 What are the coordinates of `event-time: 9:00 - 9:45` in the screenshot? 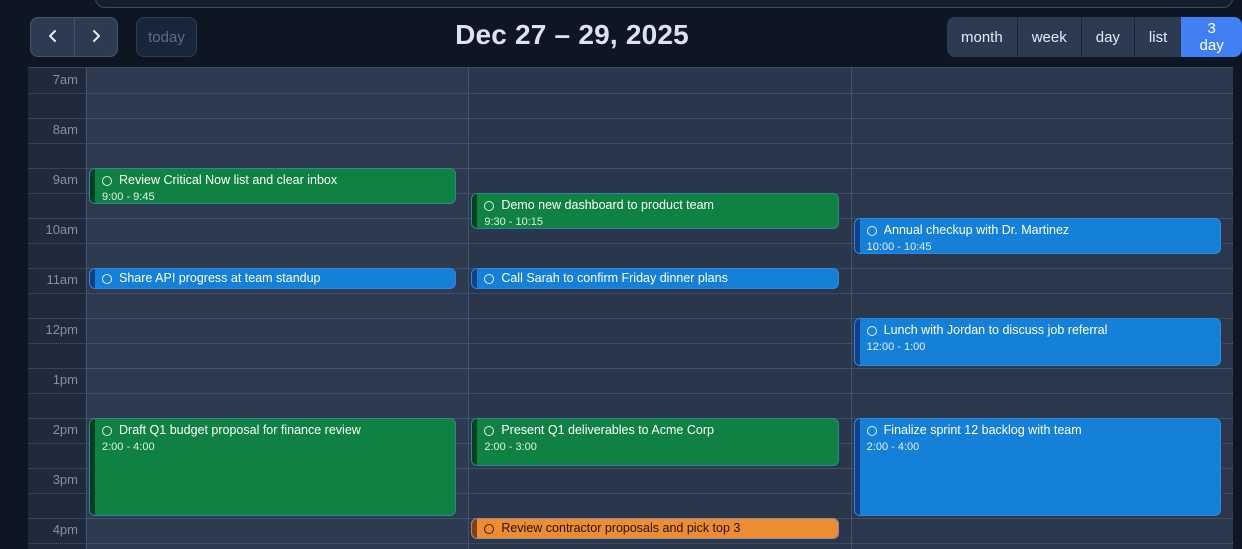 It's located at (128, 197).